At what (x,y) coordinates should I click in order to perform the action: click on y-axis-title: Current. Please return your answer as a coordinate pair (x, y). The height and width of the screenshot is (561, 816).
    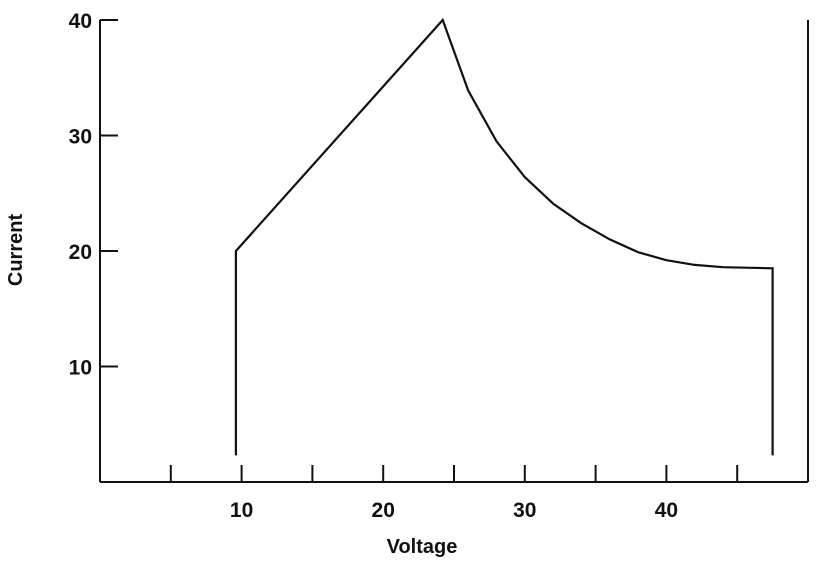
    Looking at the image, I should click on (16, 250).